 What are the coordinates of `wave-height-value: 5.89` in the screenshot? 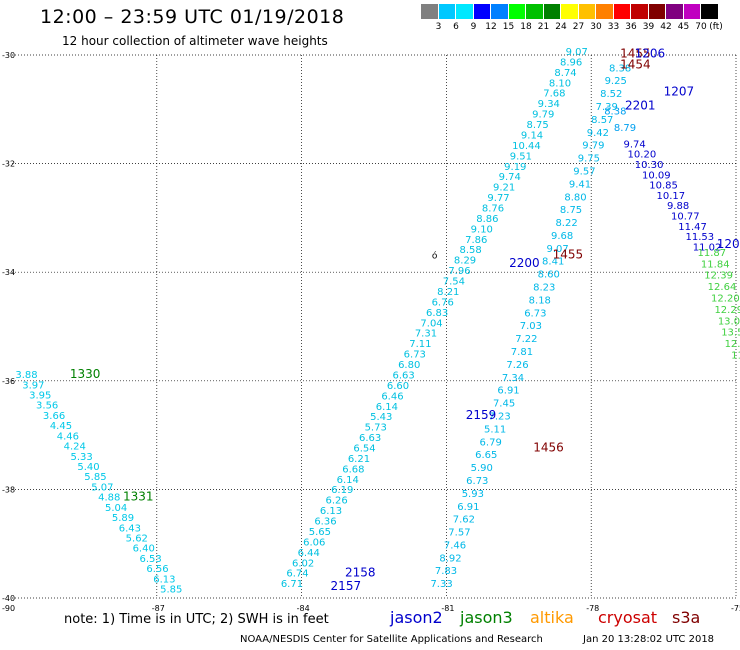 It's located at (123, 518).